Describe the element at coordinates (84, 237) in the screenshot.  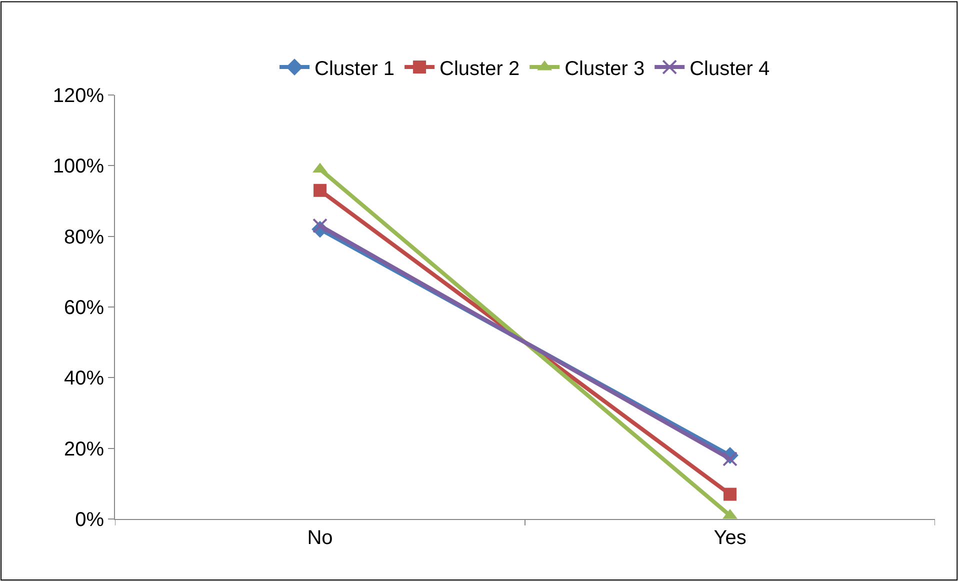
I see `y-tick-label: 80%` at that location.